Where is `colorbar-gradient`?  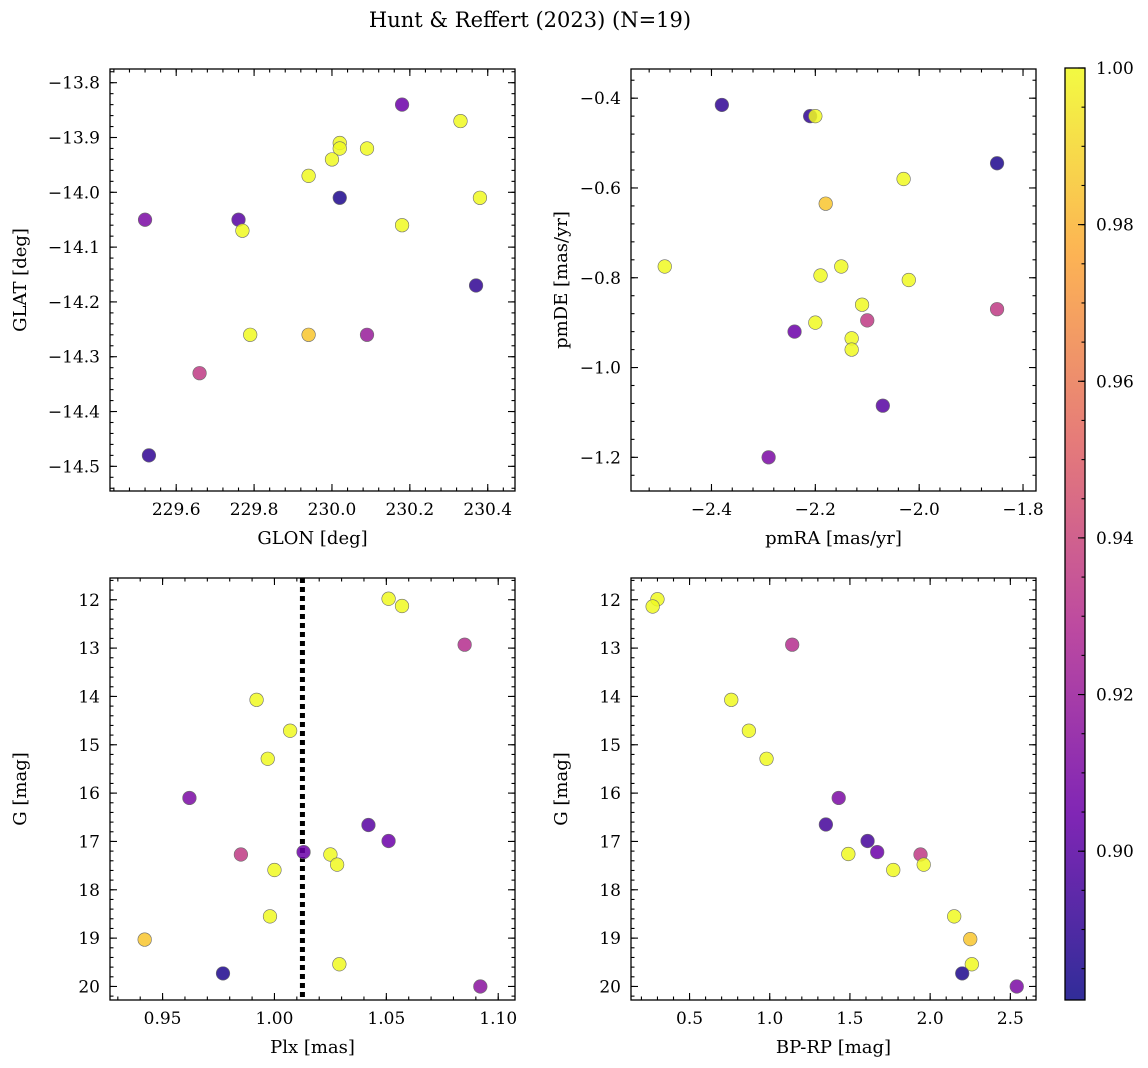
colorbar-gradient is located at coordinates (1075, 534).